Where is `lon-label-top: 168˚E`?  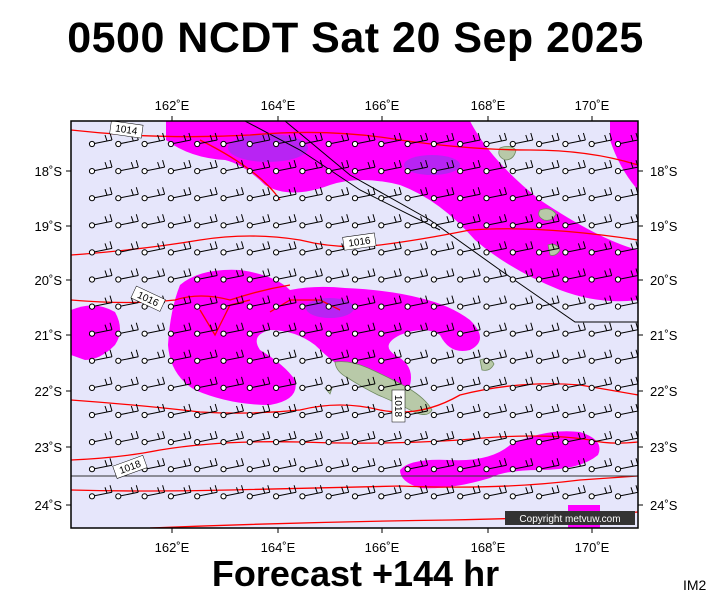
lon-label-top: 168˚E is located at coordinates (488, 105).